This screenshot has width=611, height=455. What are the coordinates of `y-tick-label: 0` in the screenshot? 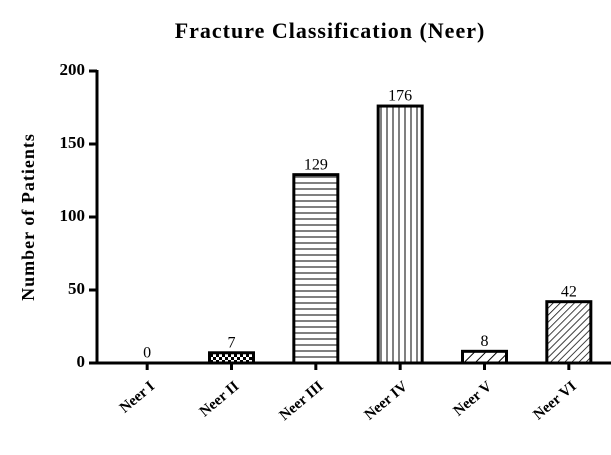 It's located at (81, 361).